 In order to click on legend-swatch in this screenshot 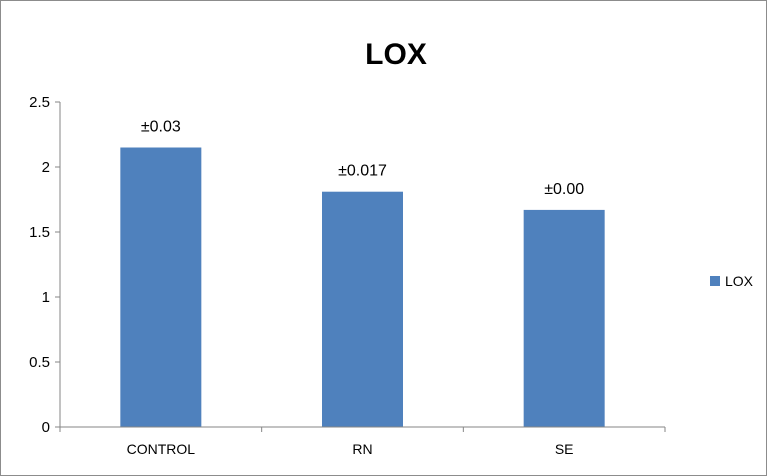, I will do `click(715, 281)`.